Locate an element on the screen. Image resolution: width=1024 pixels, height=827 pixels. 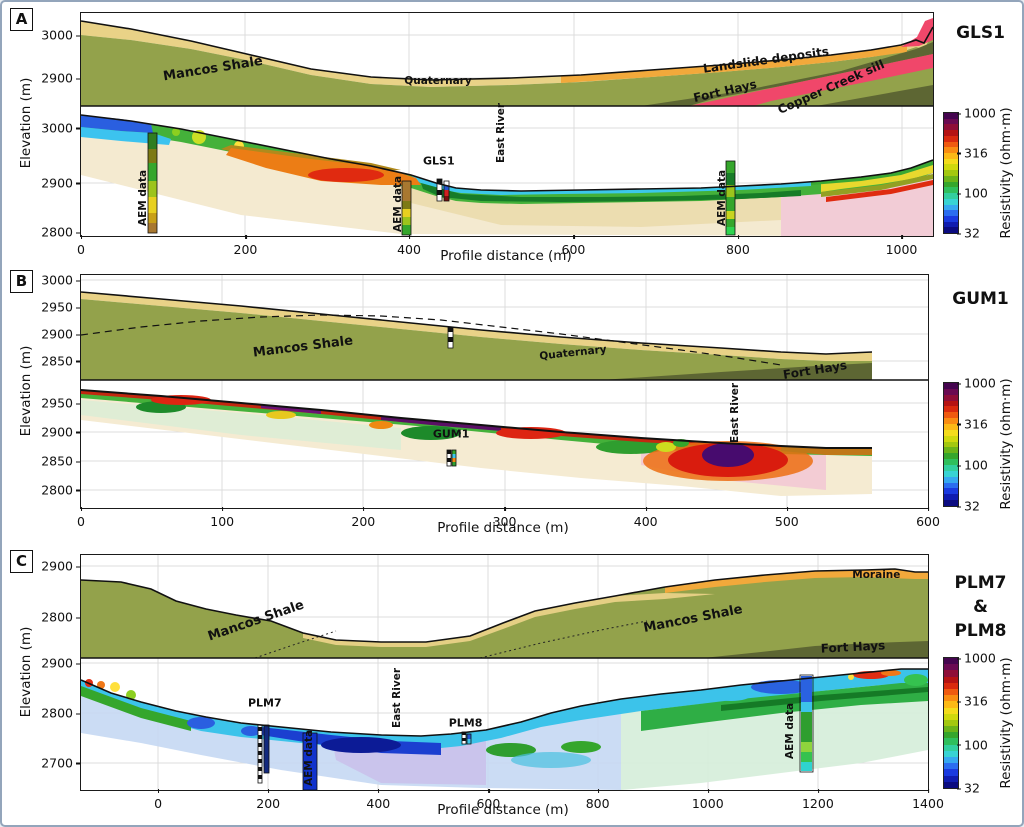
res-yellow-patch is located at coordinates (281, 415).